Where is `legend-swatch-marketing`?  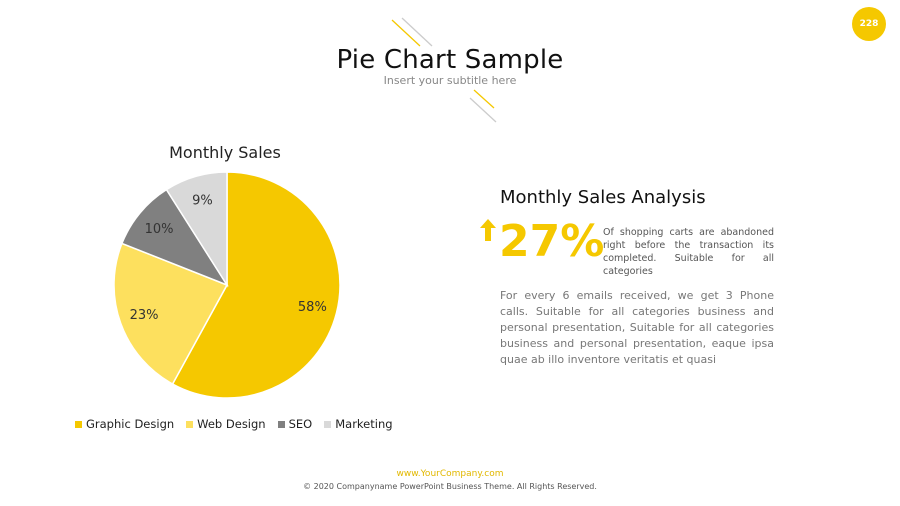 legend-swatch-marketing is located at coordinates (328, 424).